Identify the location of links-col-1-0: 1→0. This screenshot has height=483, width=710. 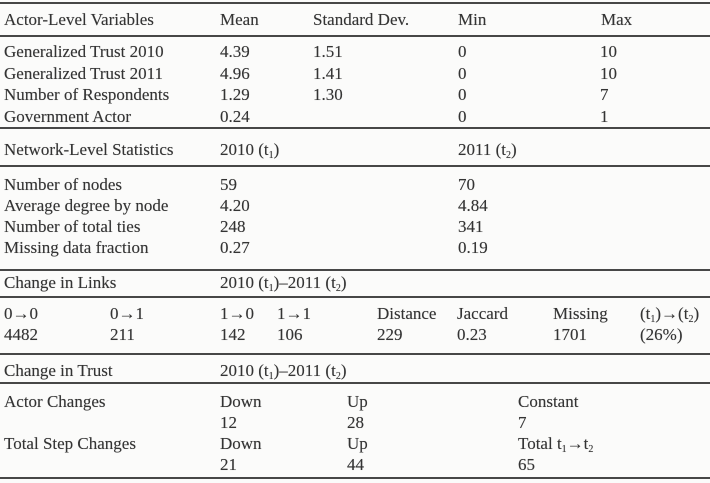
(237, 313).